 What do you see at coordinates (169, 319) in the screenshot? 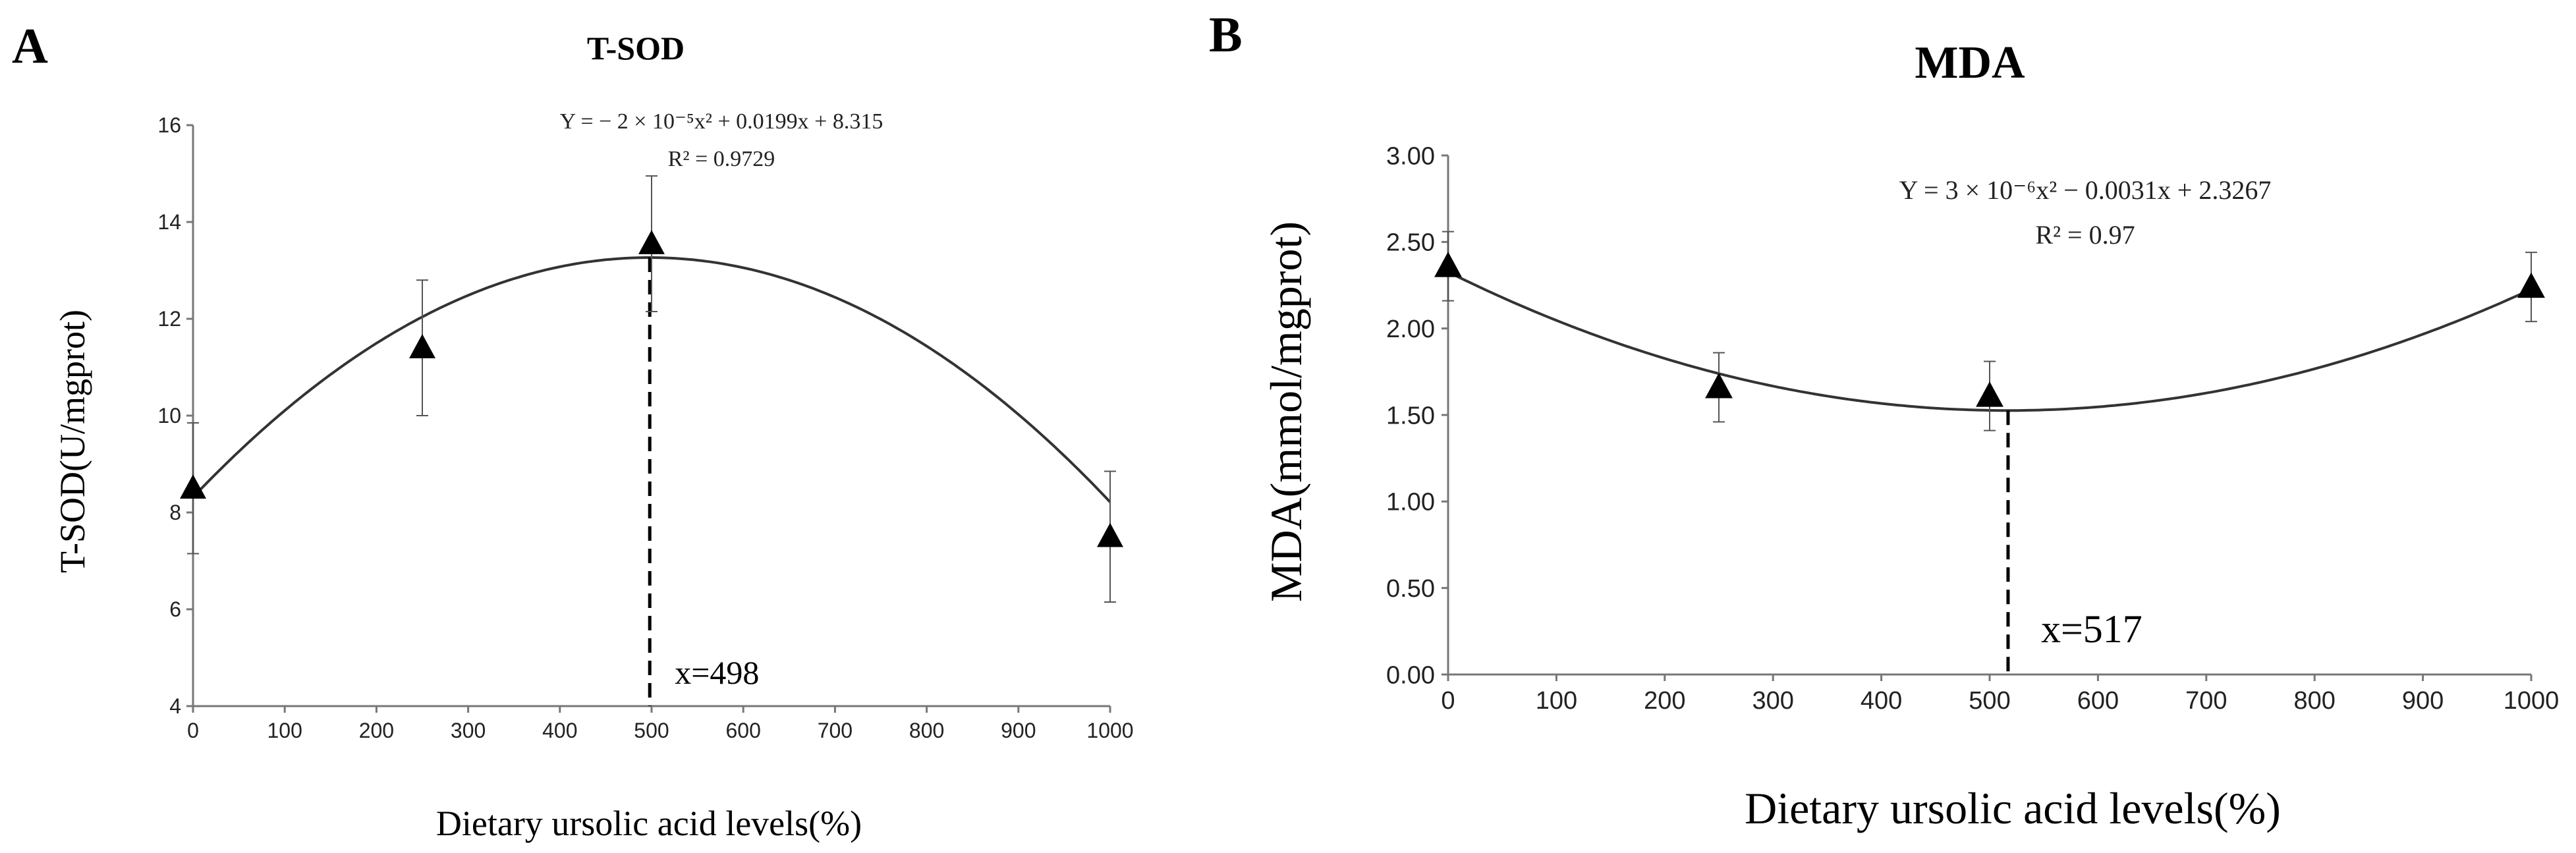
I see `y-tick-label: 12` at bounding box center [169, 319].